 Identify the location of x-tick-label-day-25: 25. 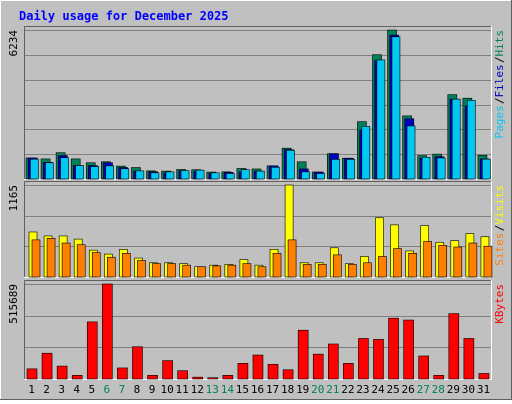
(392, 389).